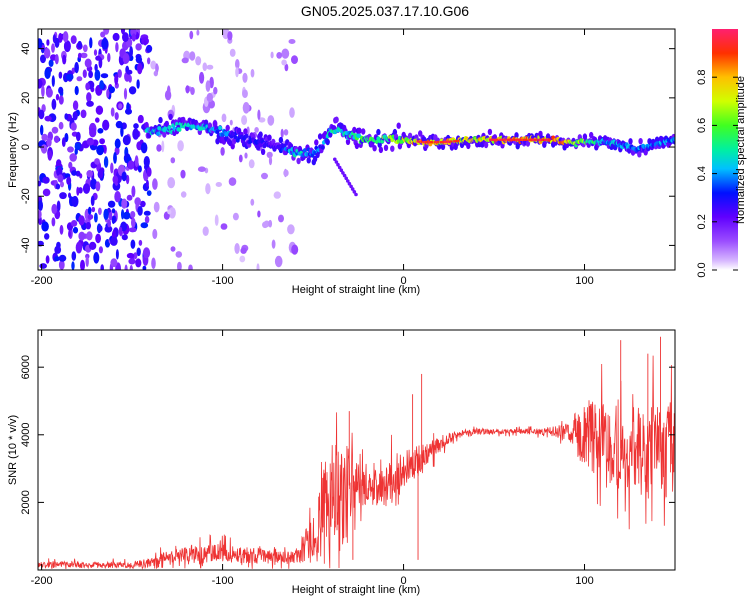 The width and height of the screenshot is (750, 605). I want to click on colorbar-ticks: 0.0 0.2 0.4 0.6 0.8, so click(717, 174).